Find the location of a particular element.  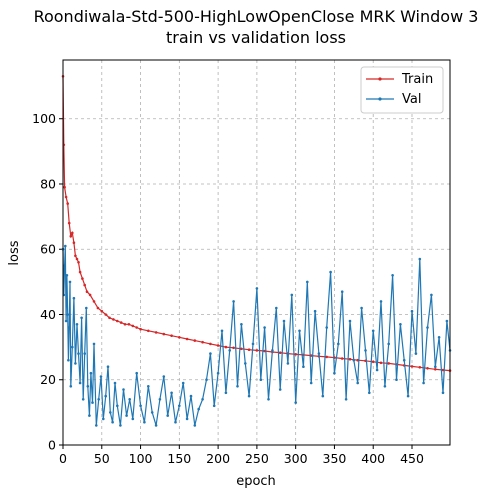

x-tick-label: 0 is located at coordinates (63, 458).